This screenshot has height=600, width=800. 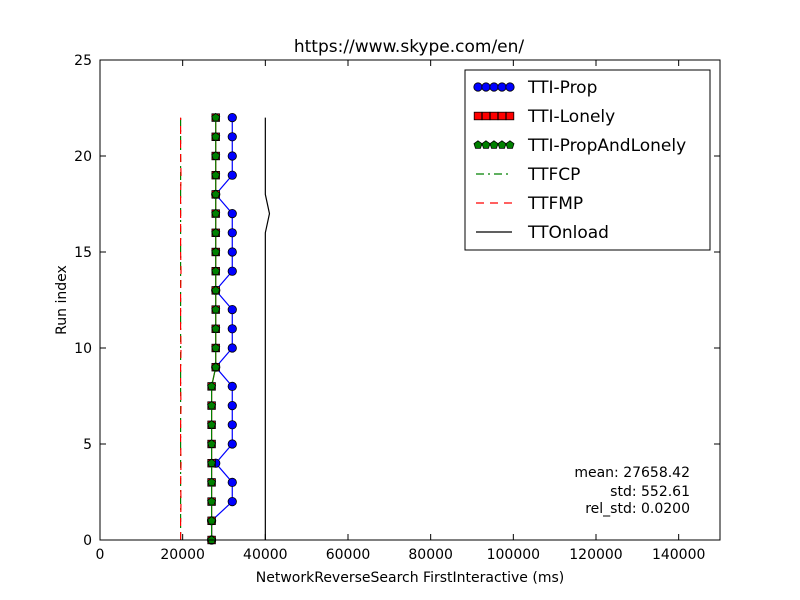 I want to click on legend-box, so click(x=587, y=160).